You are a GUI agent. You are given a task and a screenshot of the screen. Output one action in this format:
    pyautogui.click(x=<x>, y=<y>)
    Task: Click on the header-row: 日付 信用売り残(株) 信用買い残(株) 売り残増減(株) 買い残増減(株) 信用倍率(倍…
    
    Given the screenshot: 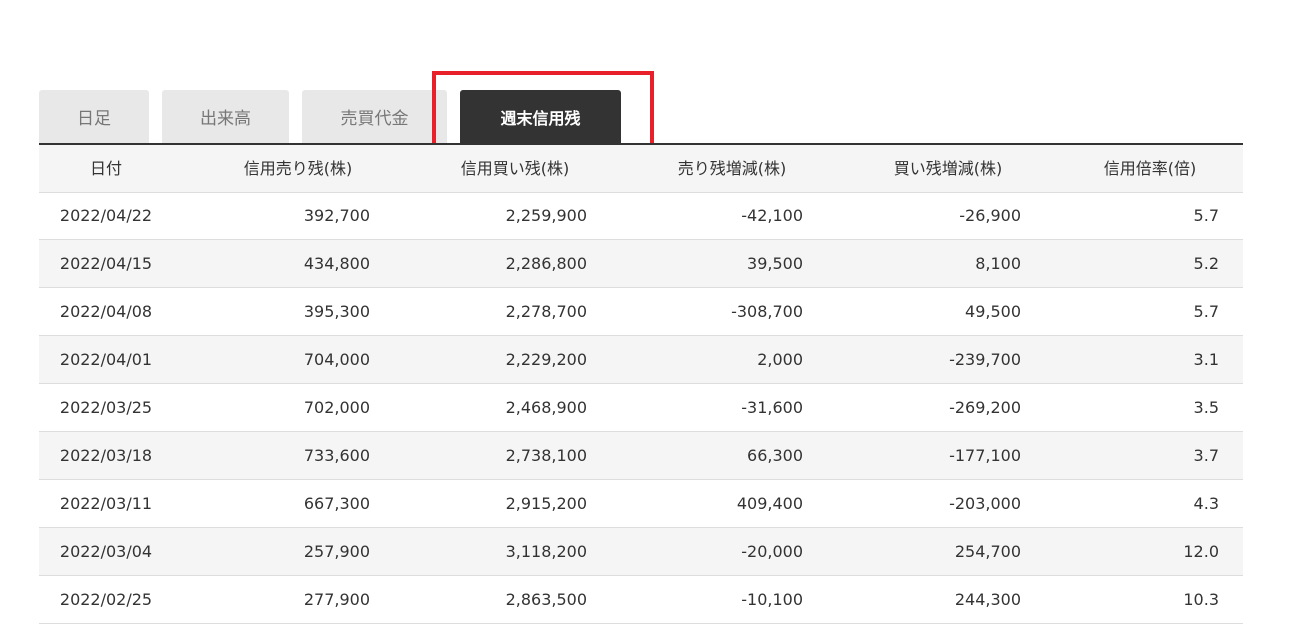 What is the action you would take?
    pyautogui.click(x=641, y=169)
    